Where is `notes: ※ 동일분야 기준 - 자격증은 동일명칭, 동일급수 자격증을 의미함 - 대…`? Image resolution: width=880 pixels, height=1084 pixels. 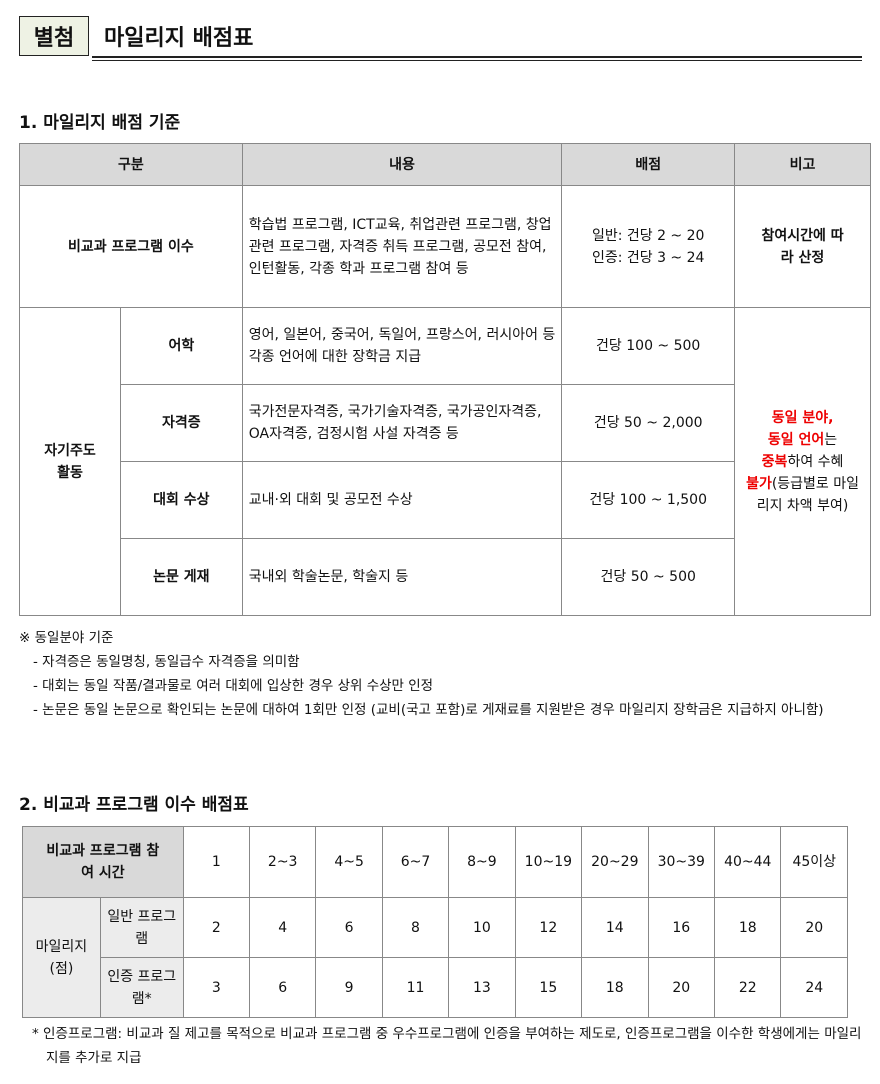
notes: ※ 동일분야 기준 - 자격증은 동일명칭, 동일급수 자격증을 의미함 - 대… is located at coordinates (441, 674).